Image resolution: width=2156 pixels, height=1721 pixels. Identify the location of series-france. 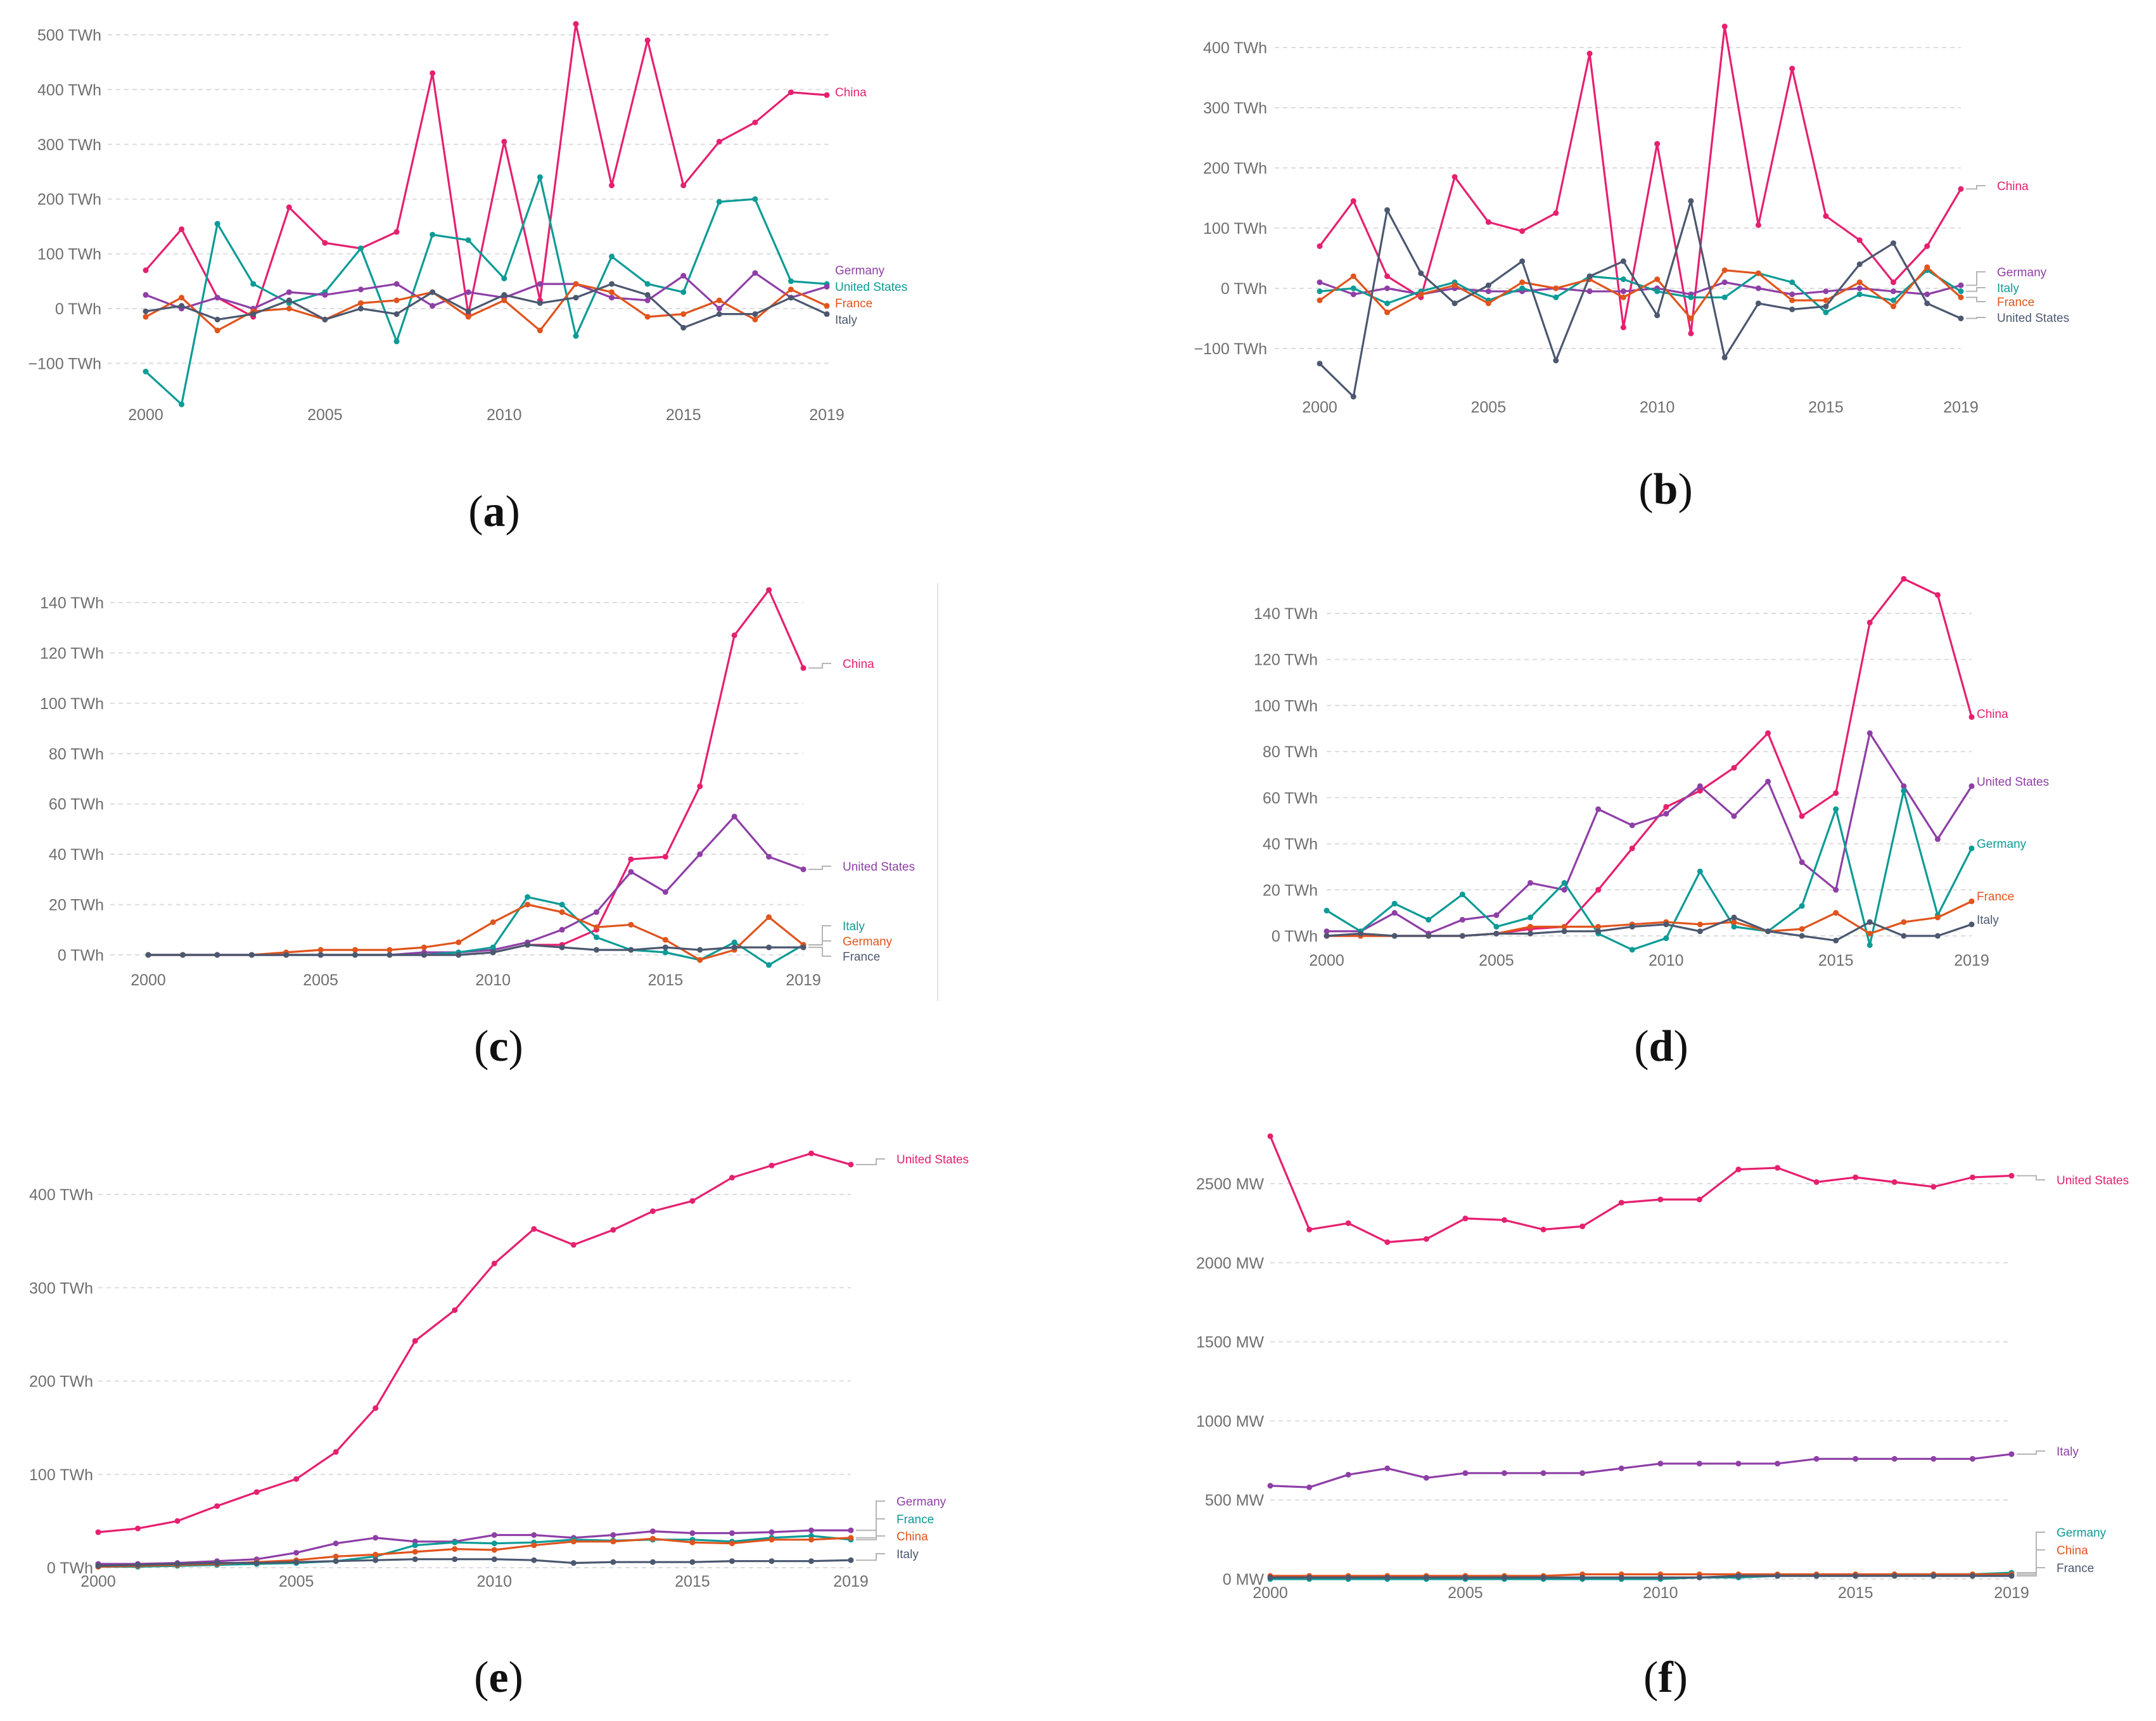
(476, 950).